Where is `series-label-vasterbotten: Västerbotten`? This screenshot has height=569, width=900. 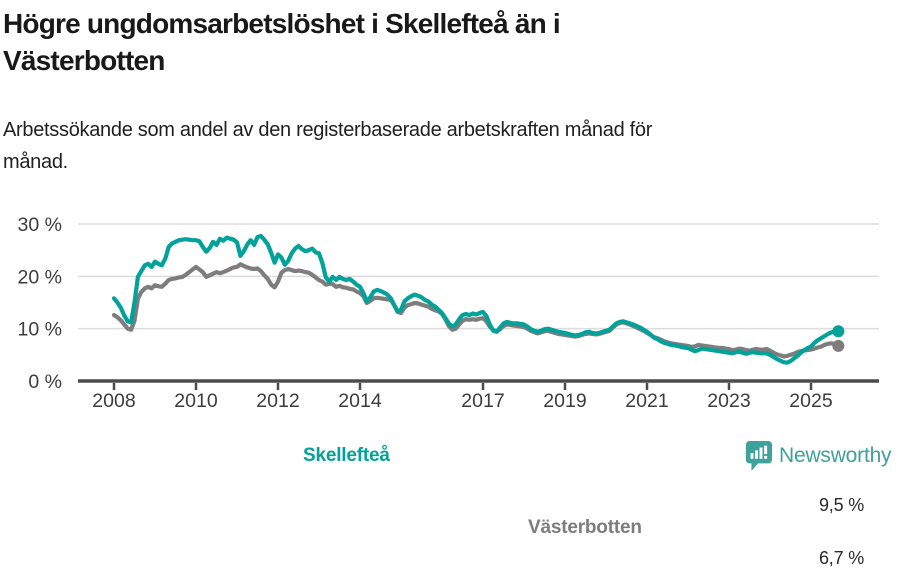 series-label-vasterbotten: Västerbotten is located at coordinates (585, 527).